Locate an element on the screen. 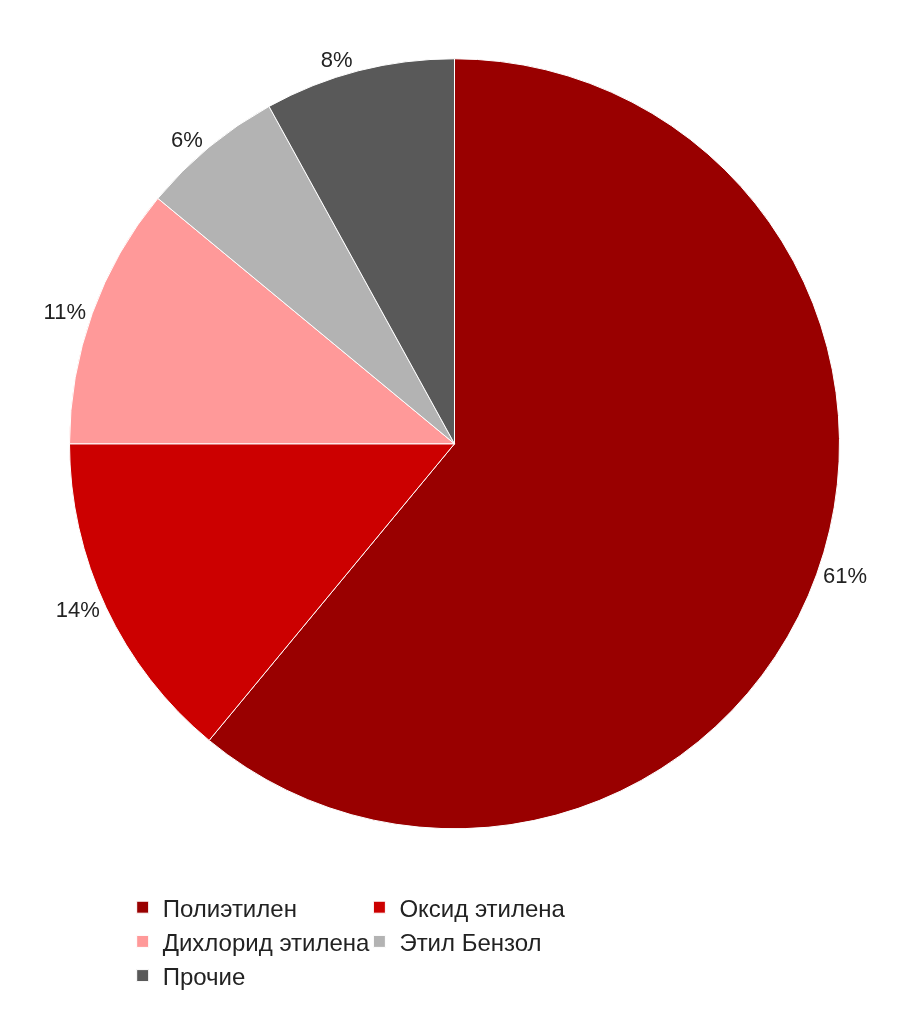  data-label: 8% is located at coordinates (336, 59).